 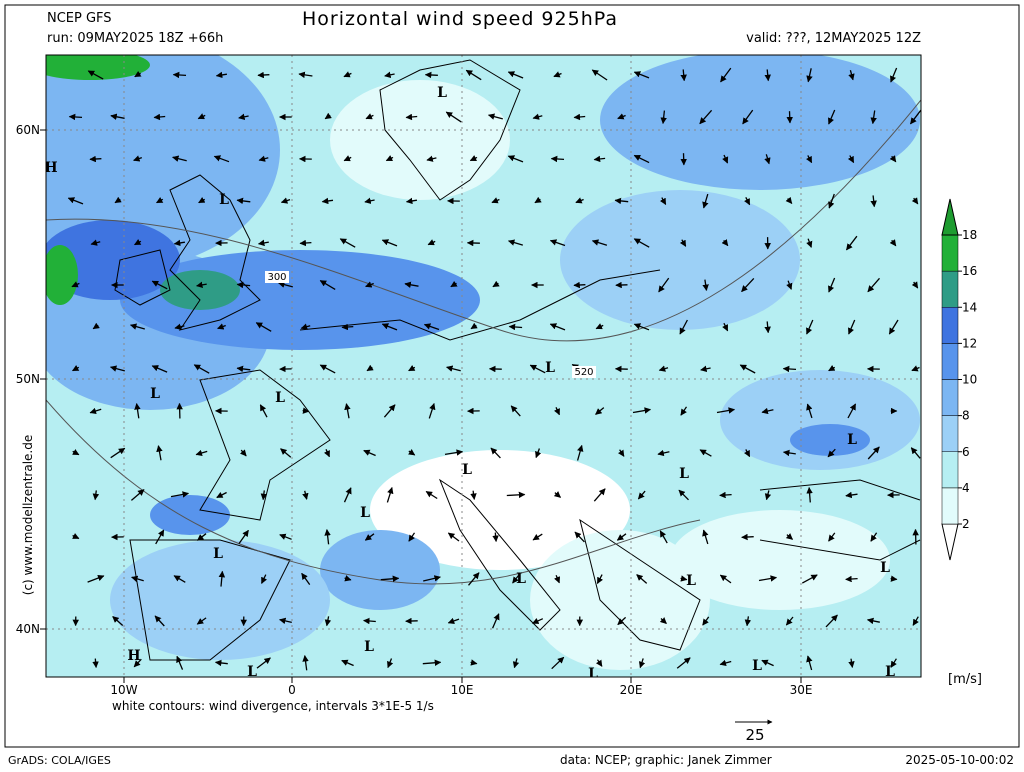 I want to click on colorbar-label: 10, so click(x=969, y=380).